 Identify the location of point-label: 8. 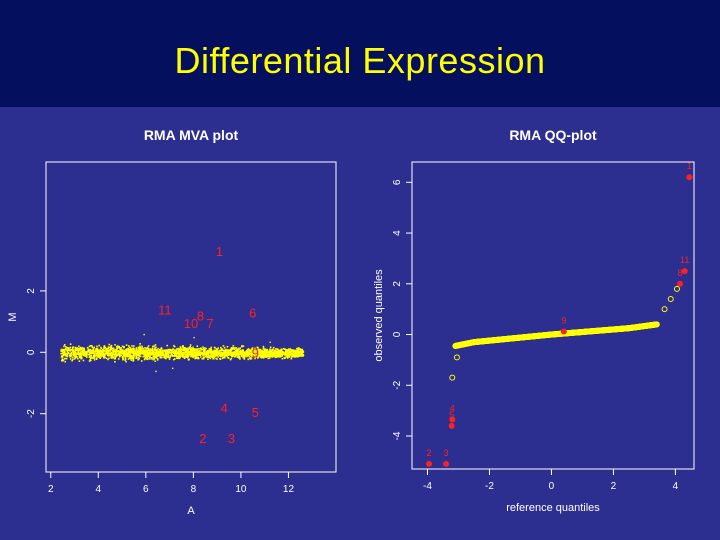
(680, 273).